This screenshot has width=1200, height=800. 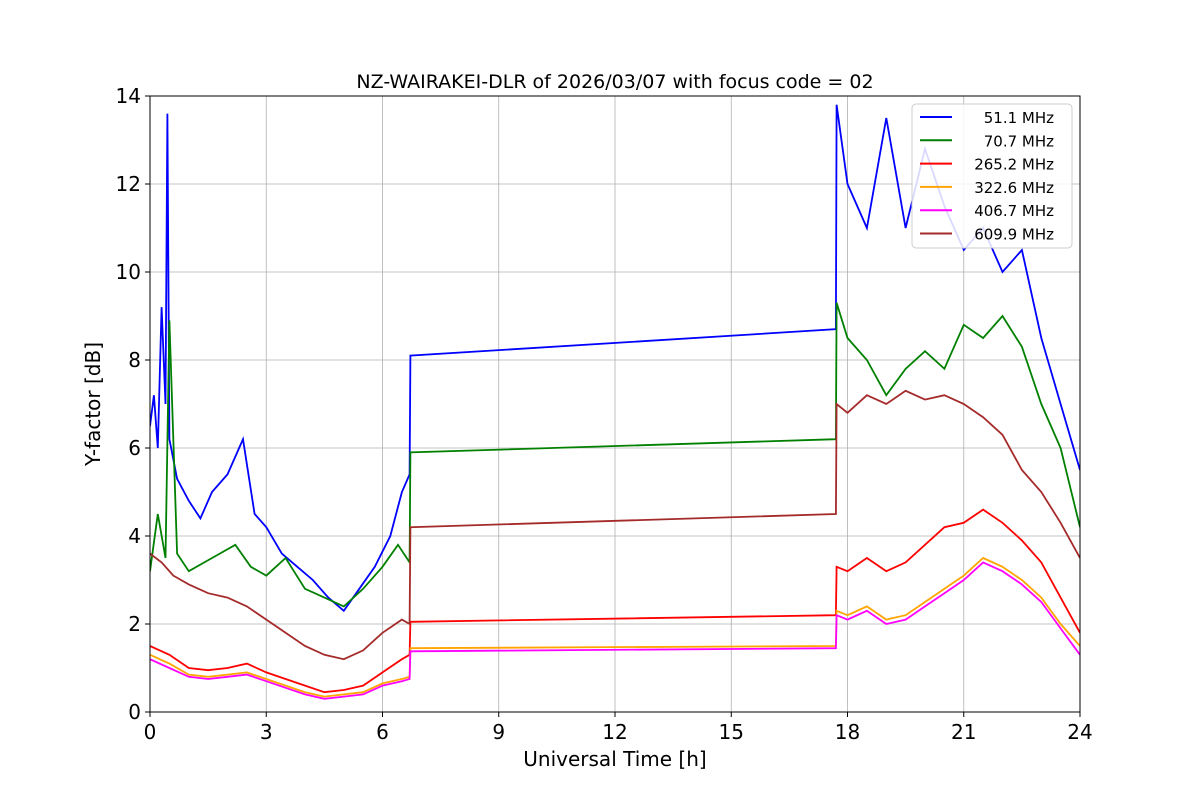 What do you see at coordinates (1014, 188) in the screenshot?
I see `legend-label: 322.6 MHz` at bounding box center [1014, 188].